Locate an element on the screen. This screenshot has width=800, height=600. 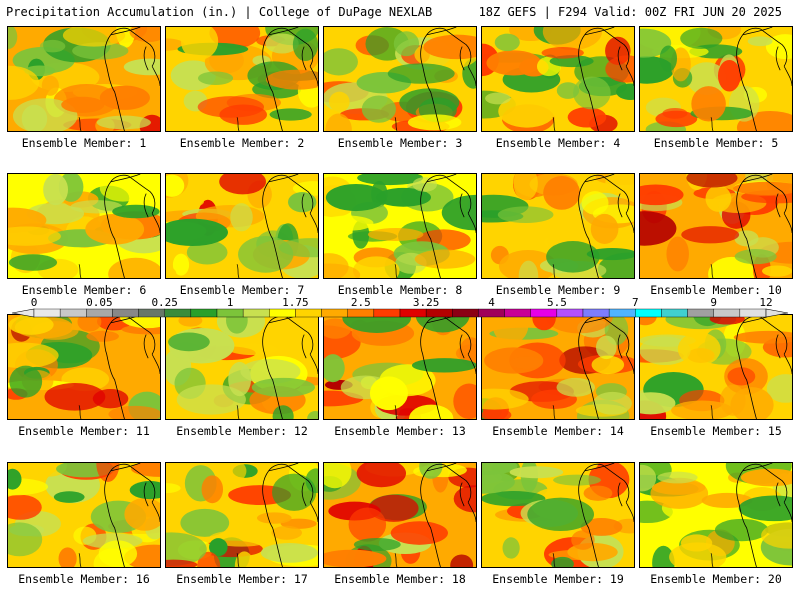
member-label: Ensemble Member: 18 is located at coordinates (400, 579).